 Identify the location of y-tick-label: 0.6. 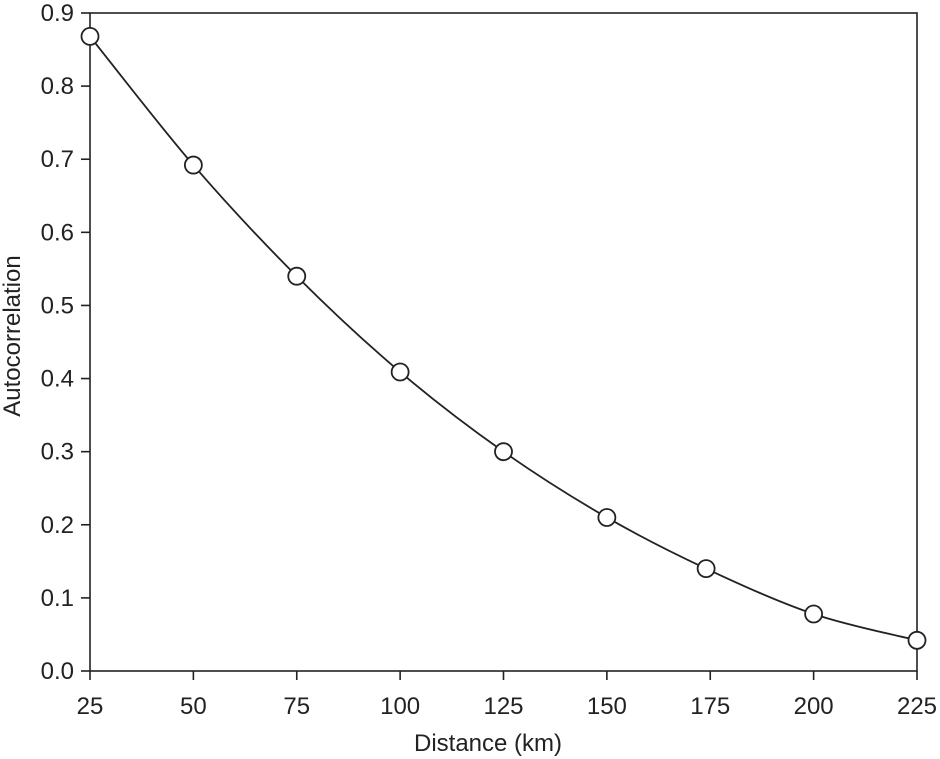
(57, 232).